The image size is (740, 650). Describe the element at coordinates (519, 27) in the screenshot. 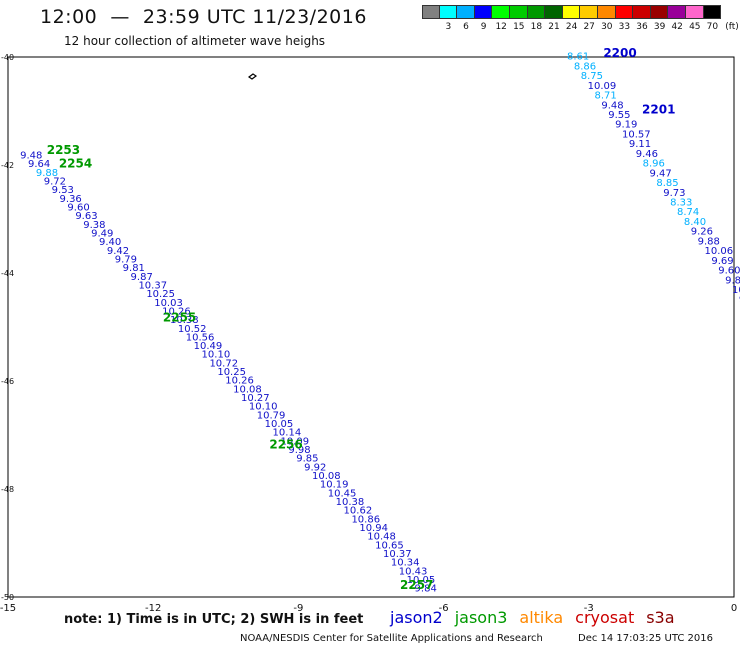

I see `colorbar-label: 15` at that location.